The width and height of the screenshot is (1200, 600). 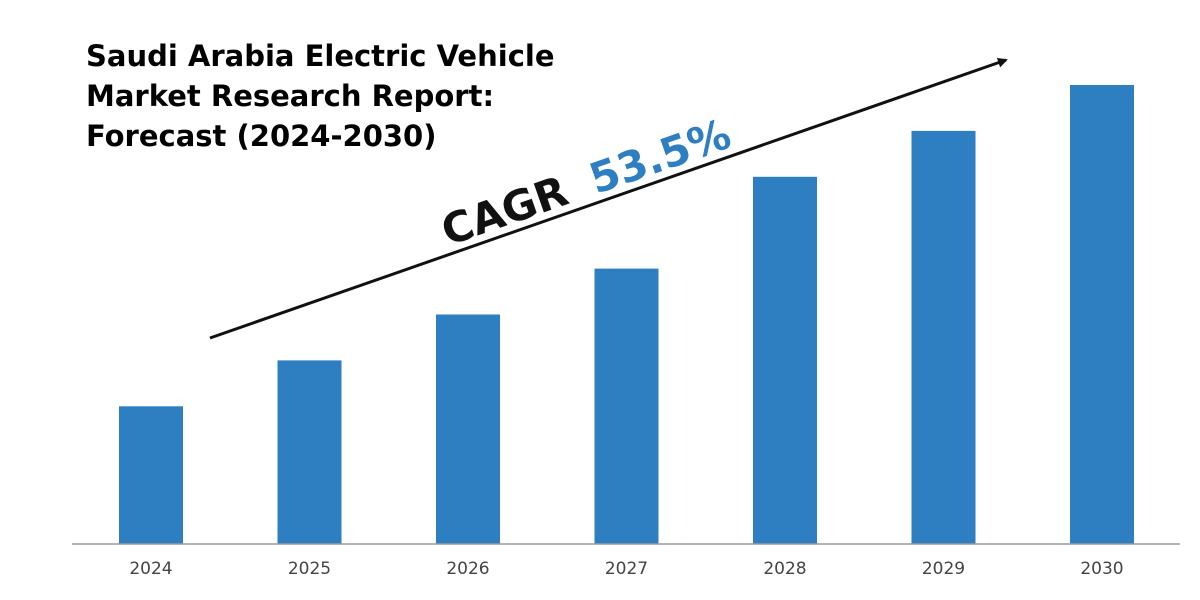 What do you see at coordinates (626, 406) in the screenshot?
I see `bar-2027` at bounding box center [626, 406].